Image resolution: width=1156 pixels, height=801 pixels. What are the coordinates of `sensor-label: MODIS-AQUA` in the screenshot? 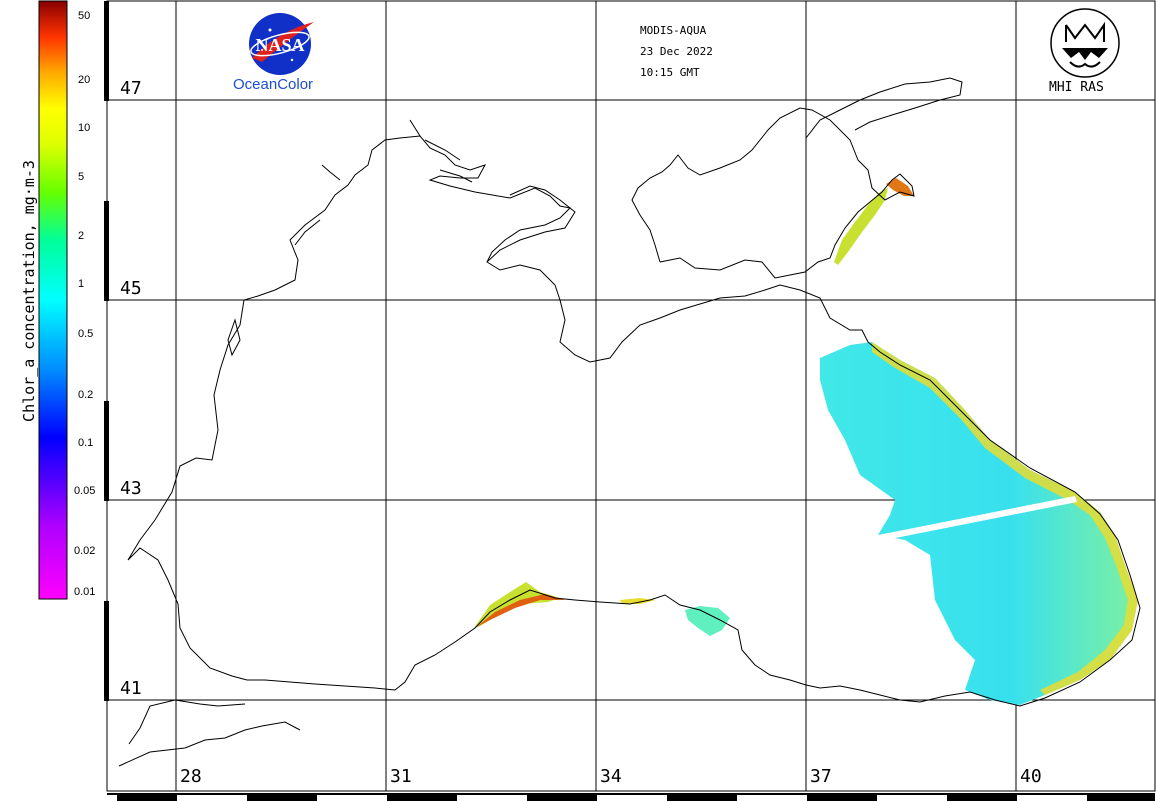 It's located at (673, 30).